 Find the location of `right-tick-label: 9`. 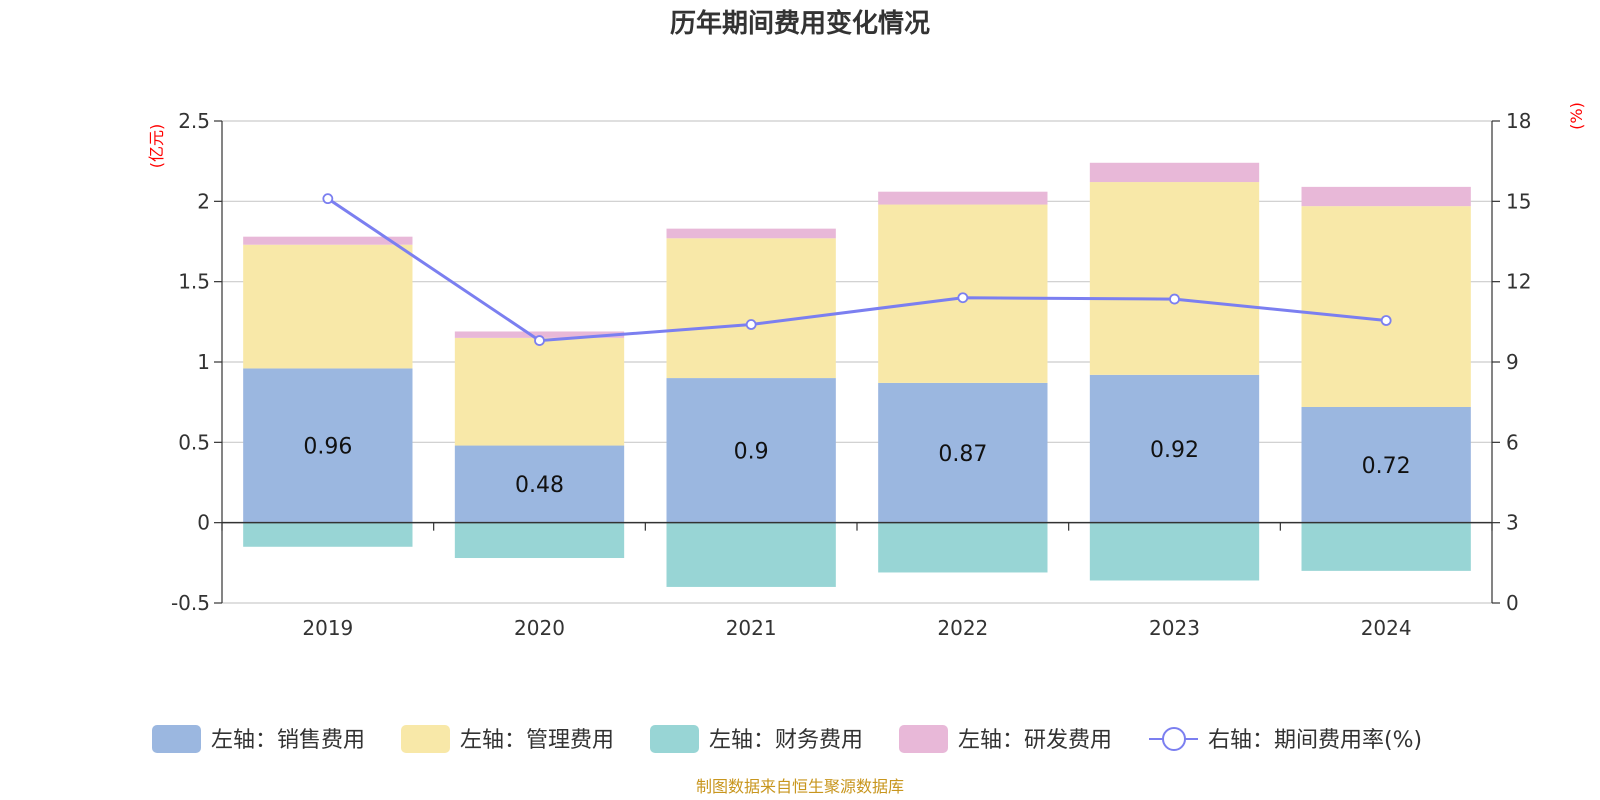

right-tick-label: 9 is located at coordinates (1512, 362).